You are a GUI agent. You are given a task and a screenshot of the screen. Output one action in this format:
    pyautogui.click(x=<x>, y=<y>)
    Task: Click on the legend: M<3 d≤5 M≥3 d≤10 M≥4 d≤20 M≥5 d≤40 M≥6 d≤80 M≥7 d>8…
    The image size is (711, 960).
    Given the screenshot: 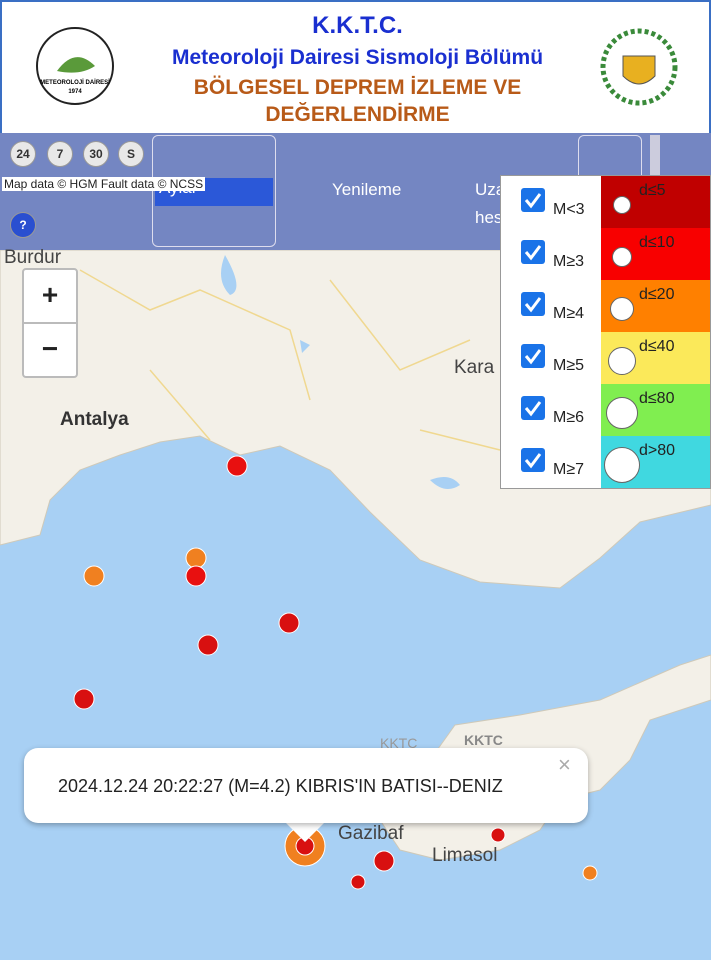 What is the action you would take?
    pyautogui.click(x=605, y=332)
    